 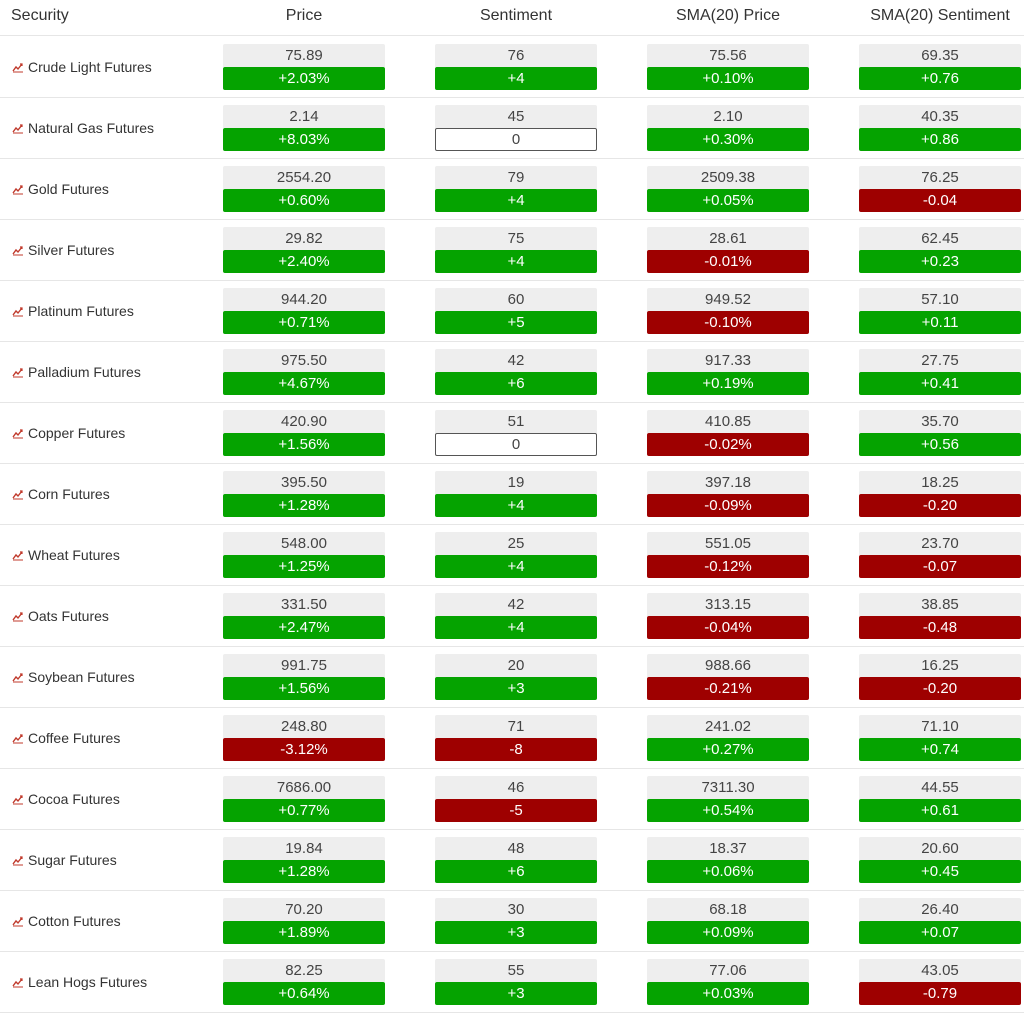 I want to click on sentiment-change-badge: +3, so click(x=516, y=932).